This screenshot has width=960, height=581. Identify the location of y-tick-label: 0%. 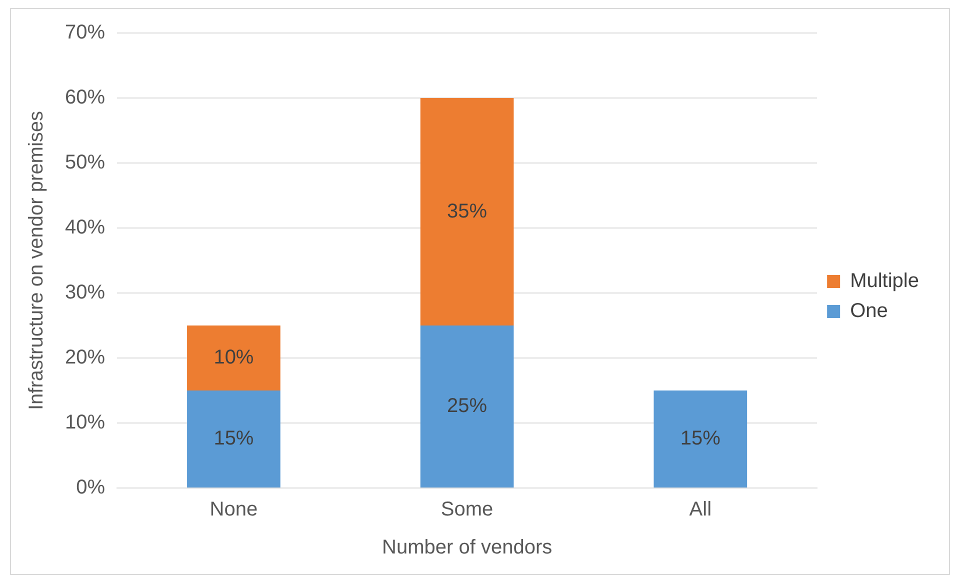
(91, 487).